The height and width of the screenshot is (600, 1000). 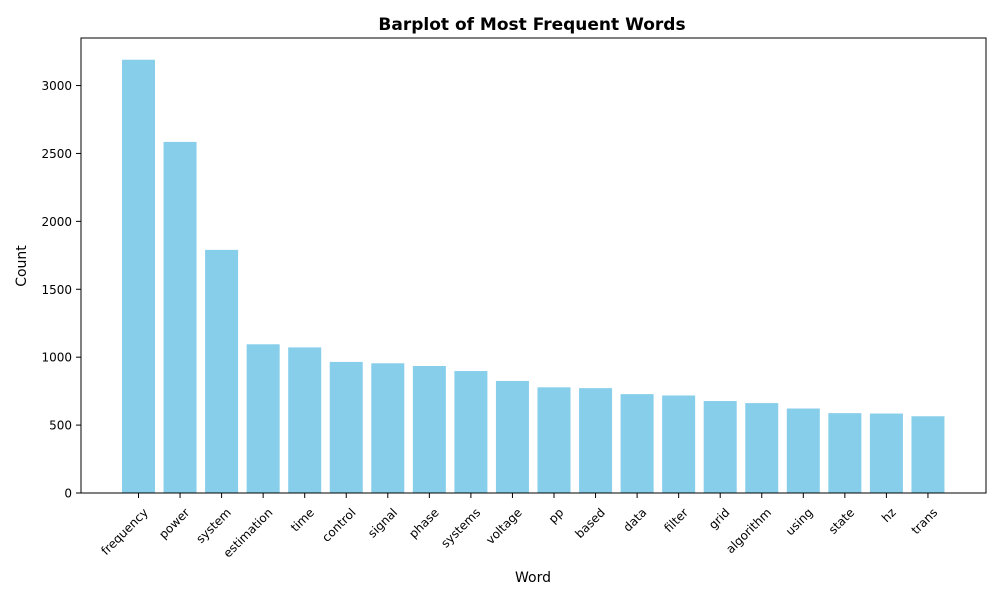 What do you see at coordinates (68, 494) in the screenshot?
I see `y-tick-label: 0` at bounding box center [68, 494].